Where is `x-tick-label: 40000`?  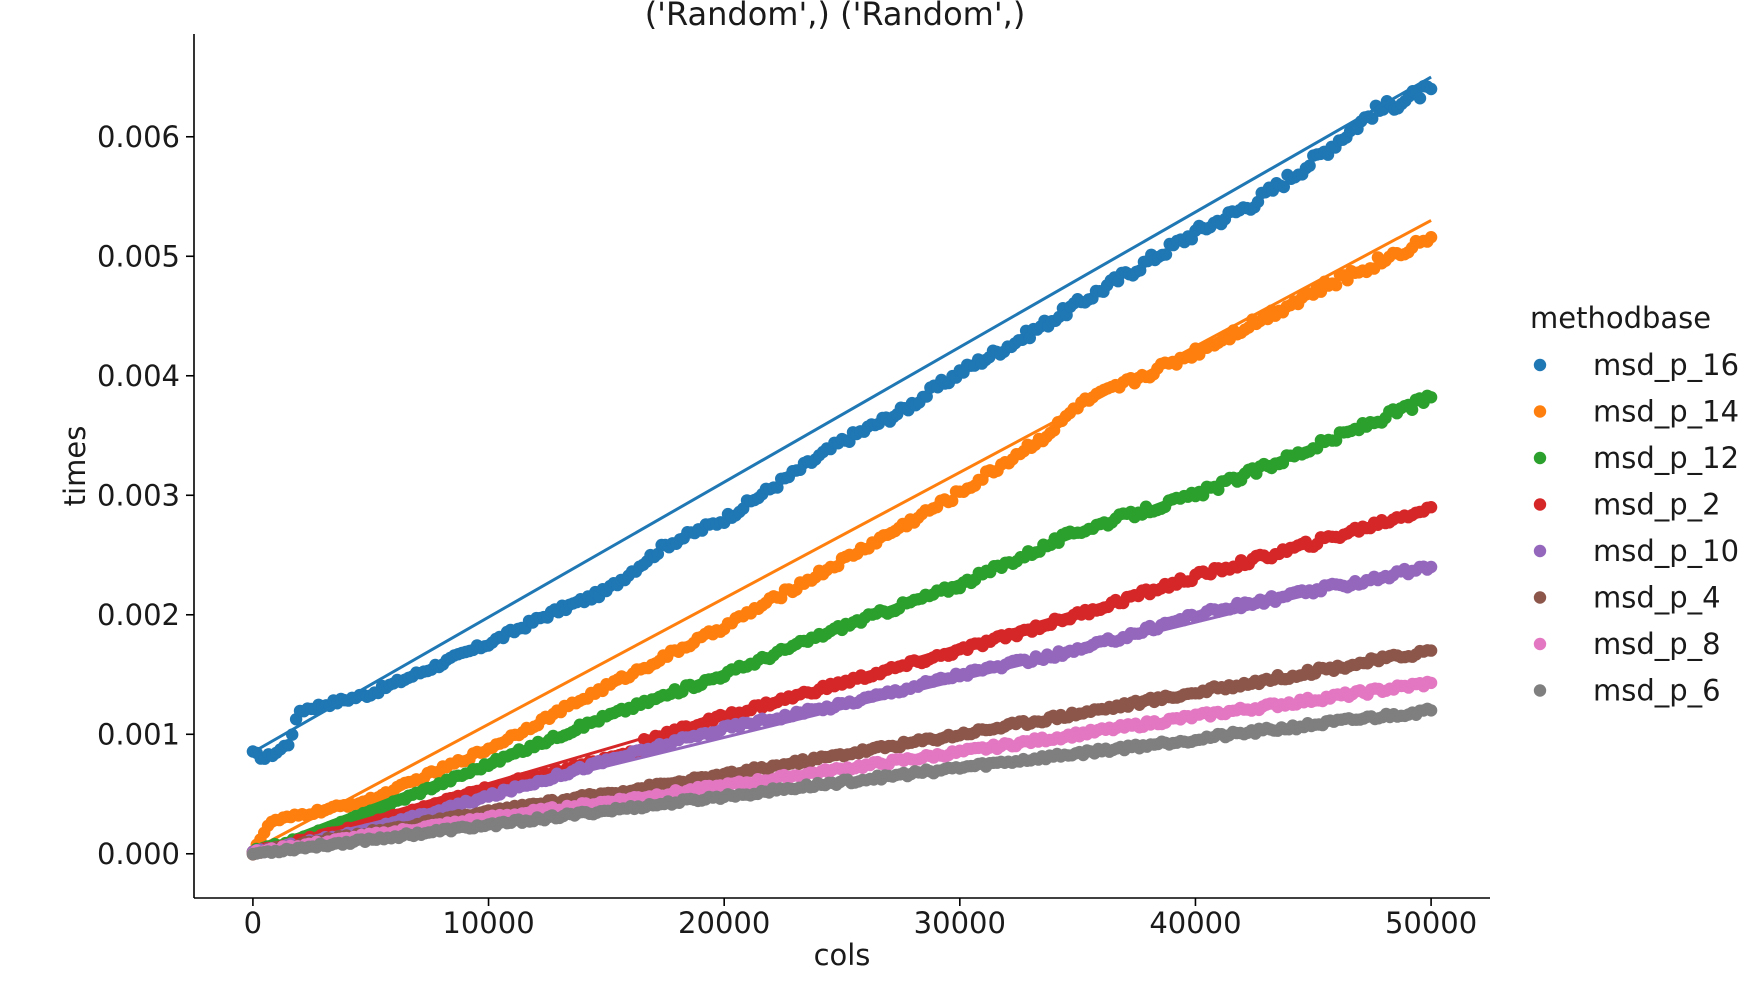
x-tick-label: 40000 is located at coordinates (1195, 923).